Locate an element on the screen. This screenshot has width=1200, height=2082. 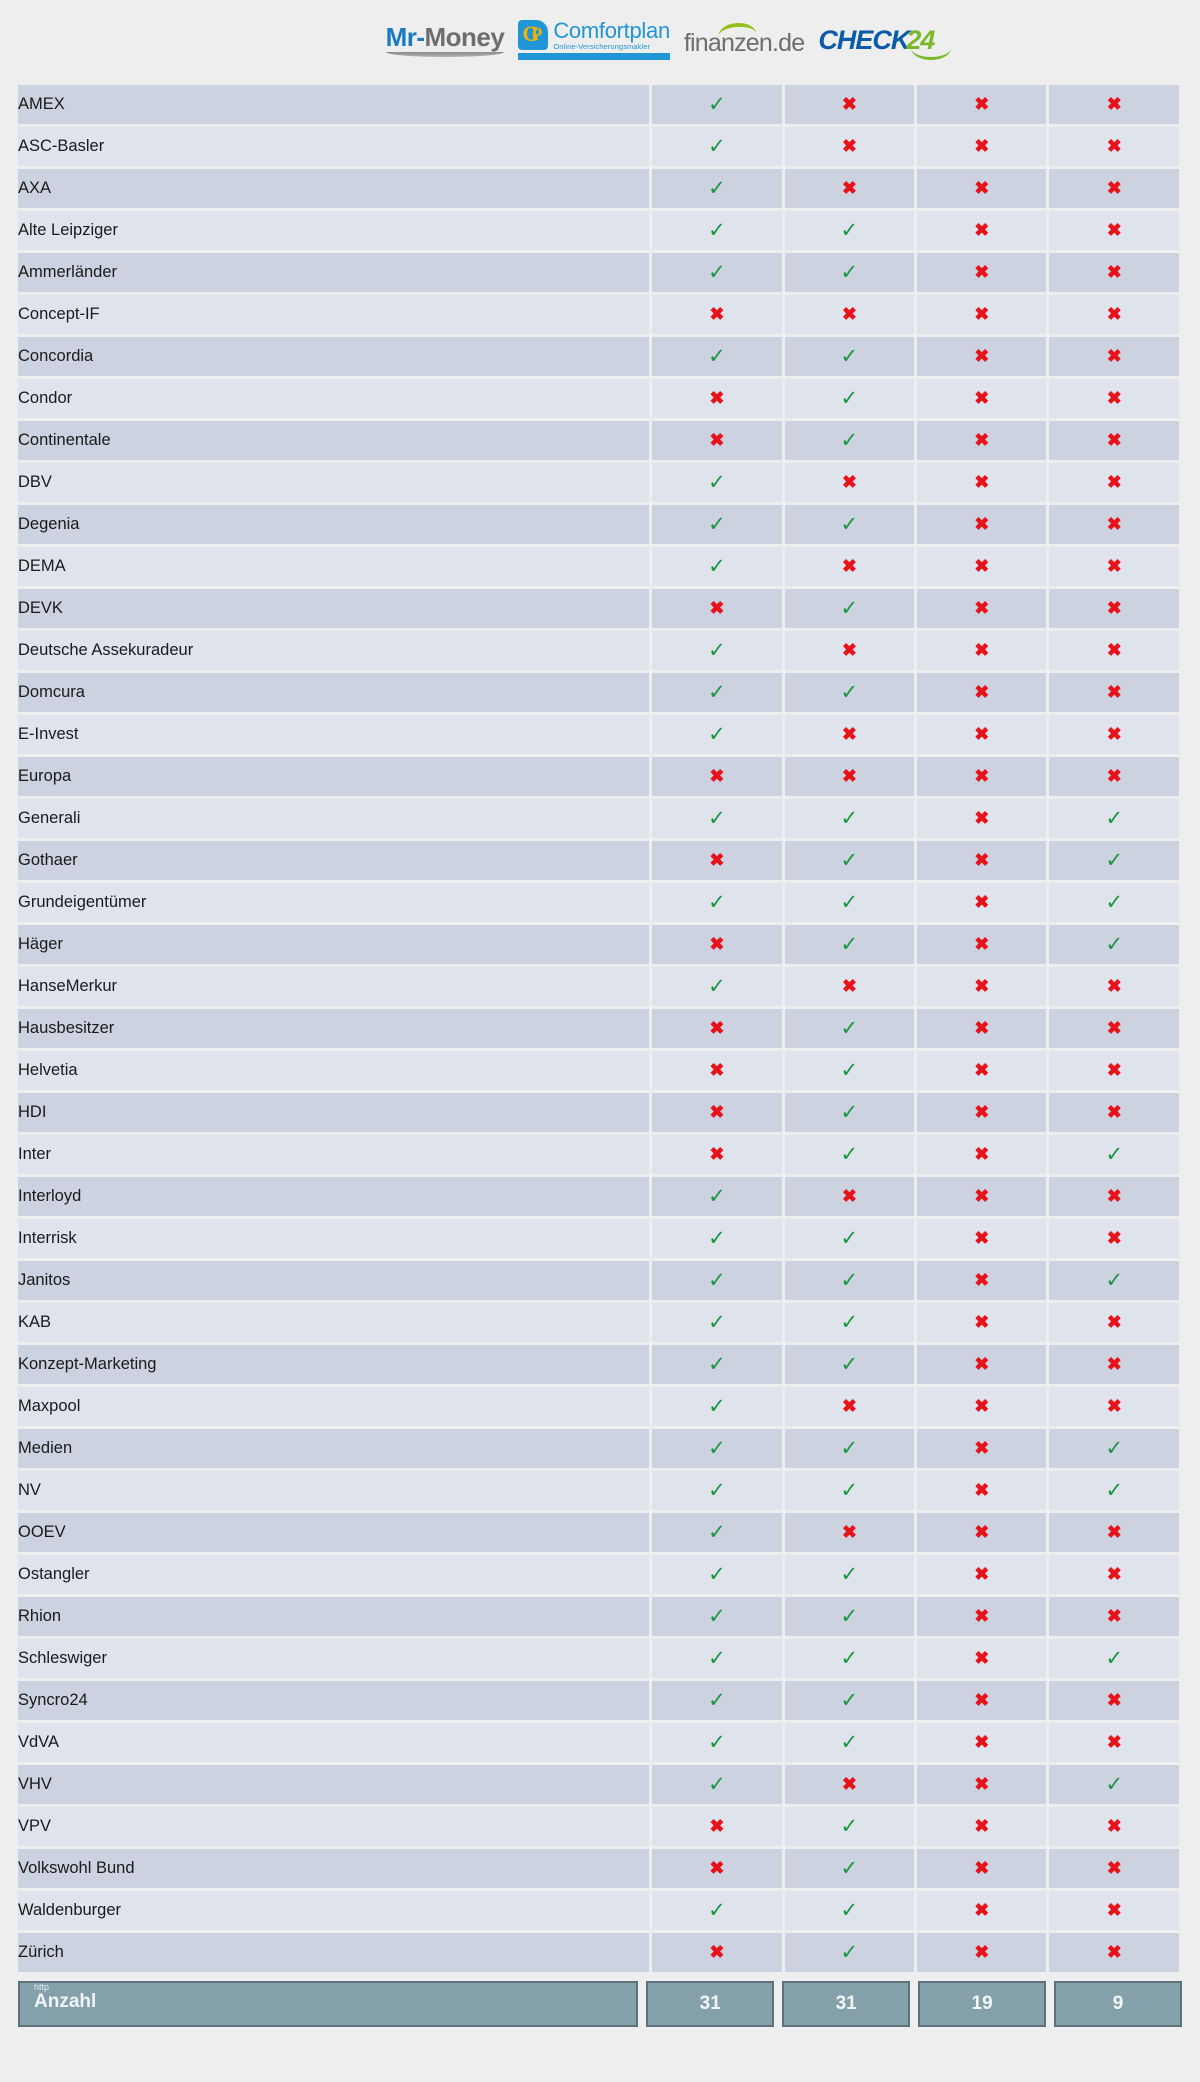
table-row: Inter ✖ ✓ ✖ ✓ is located at coordinates (600, 1156).